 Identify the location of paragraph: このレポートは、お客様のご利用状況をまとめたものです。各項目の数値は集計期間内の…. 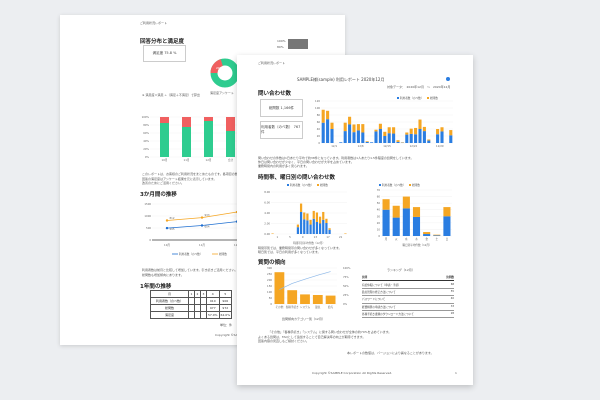
(222, 179).